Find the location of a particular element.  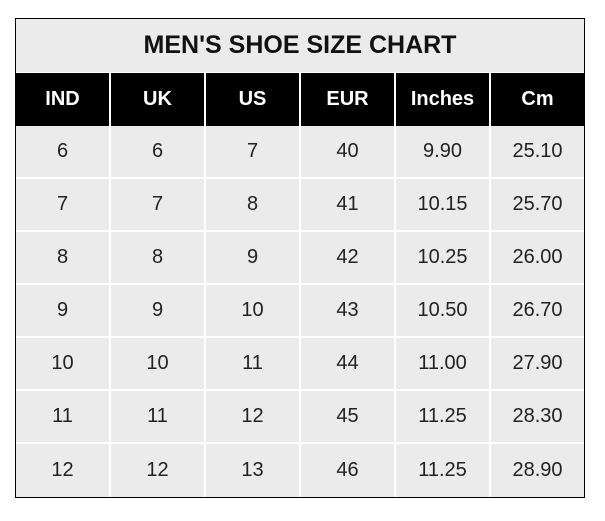

table-row: 10 10 11 44 11.00 27.90 is located at coordinates (300, 364).